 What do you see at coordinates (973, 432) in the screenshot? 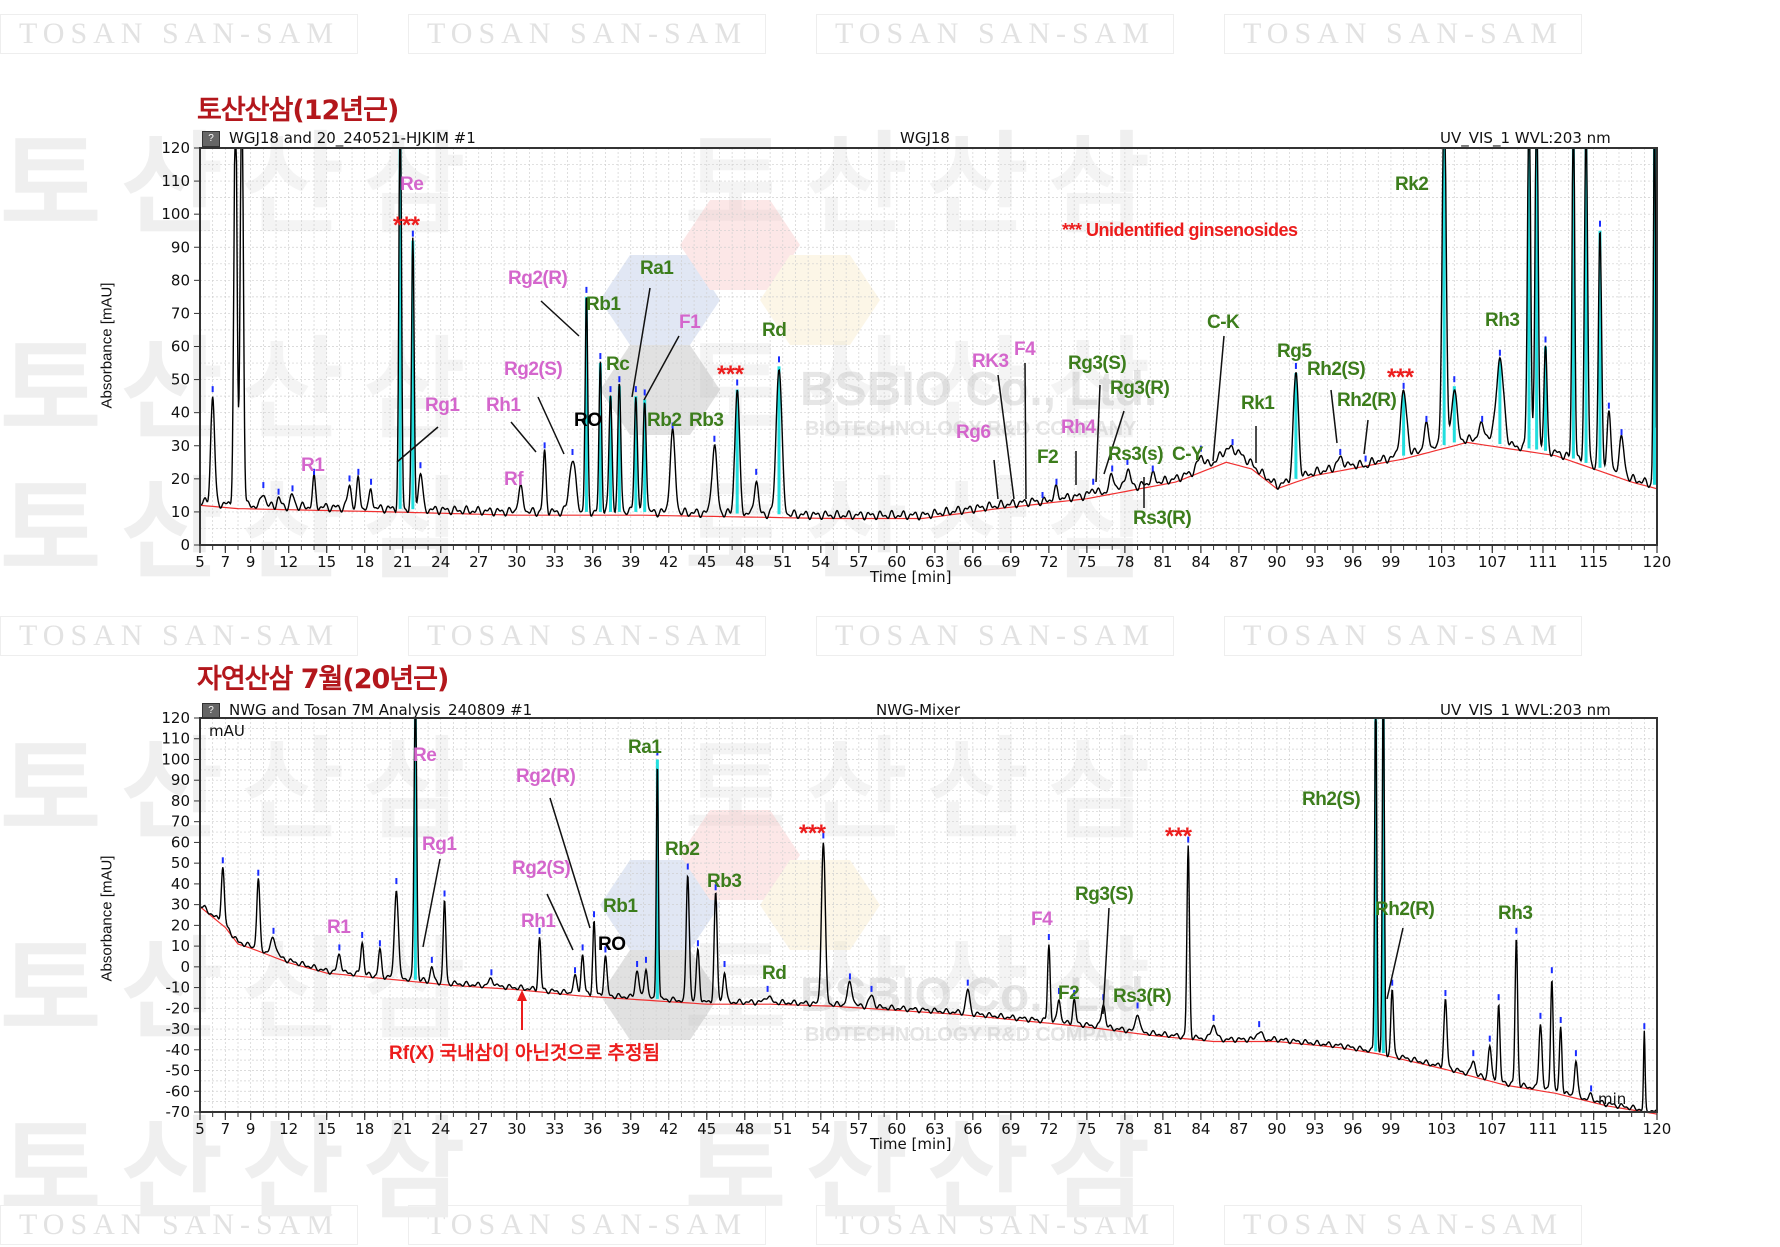
I see `peak-label: Rg6` at bounding box center [973, 432].